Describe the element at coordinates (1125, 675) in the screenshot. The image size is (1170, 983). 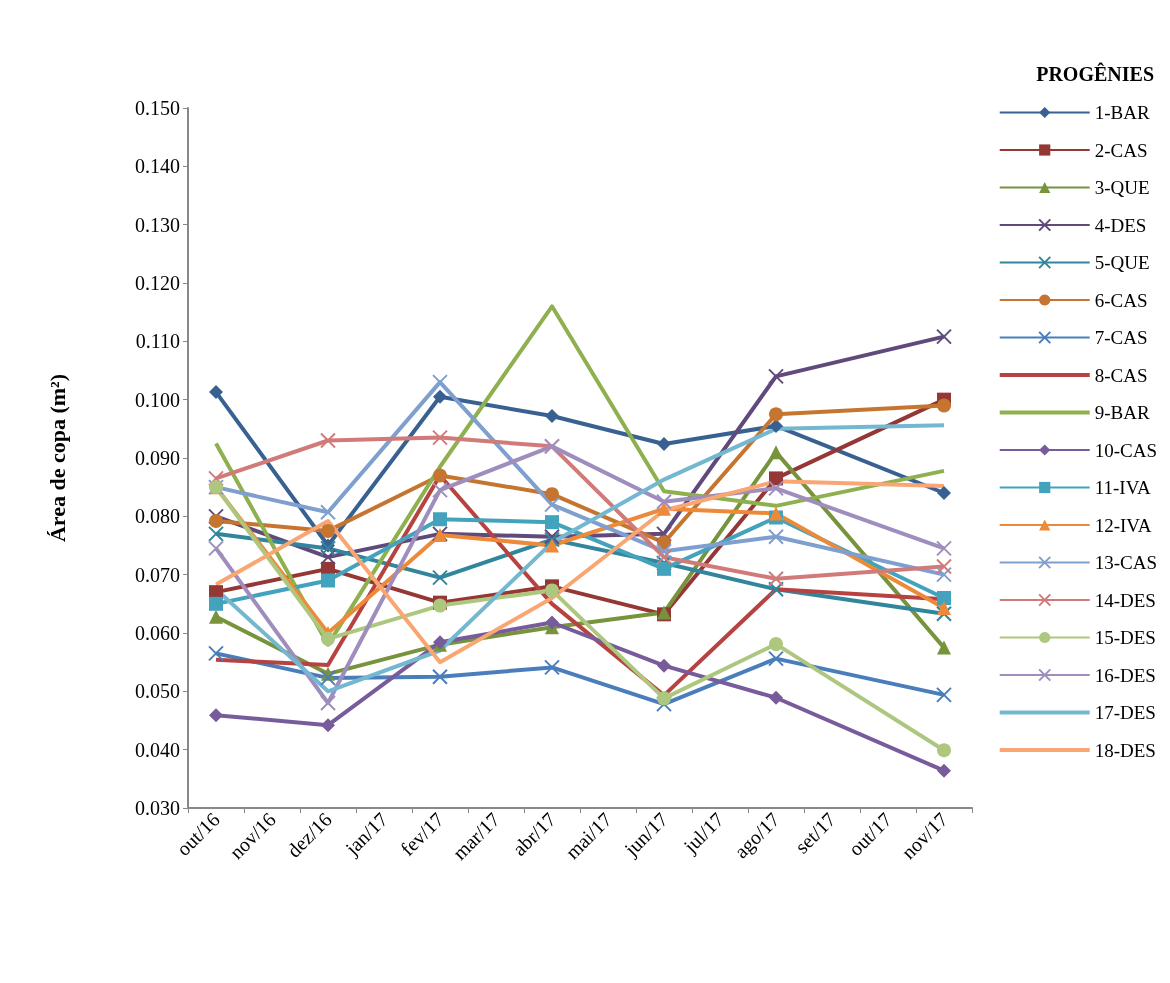
I see `legend-label: 16-DES` at that location.